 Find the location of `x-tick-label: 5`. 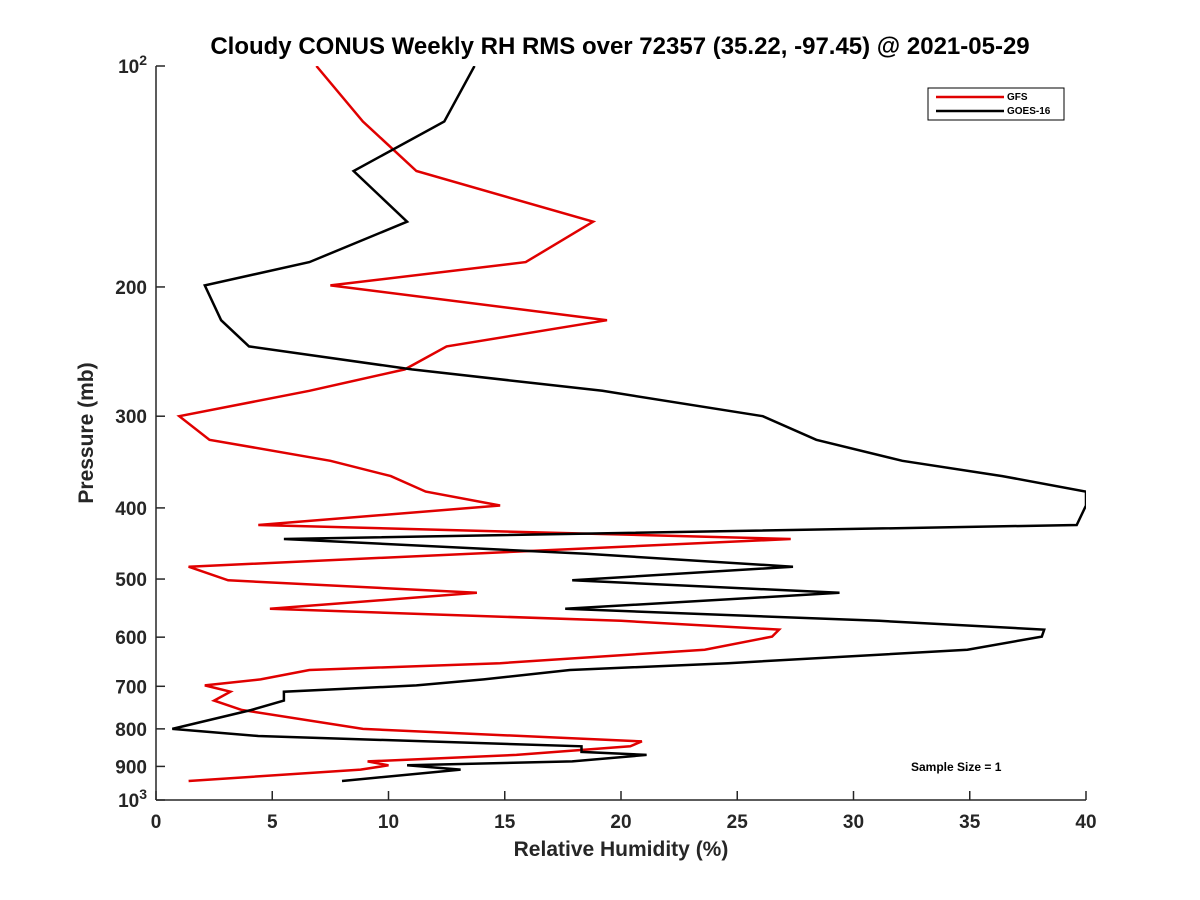

x-tick-label: 5 is located at coordinates (272, 822).